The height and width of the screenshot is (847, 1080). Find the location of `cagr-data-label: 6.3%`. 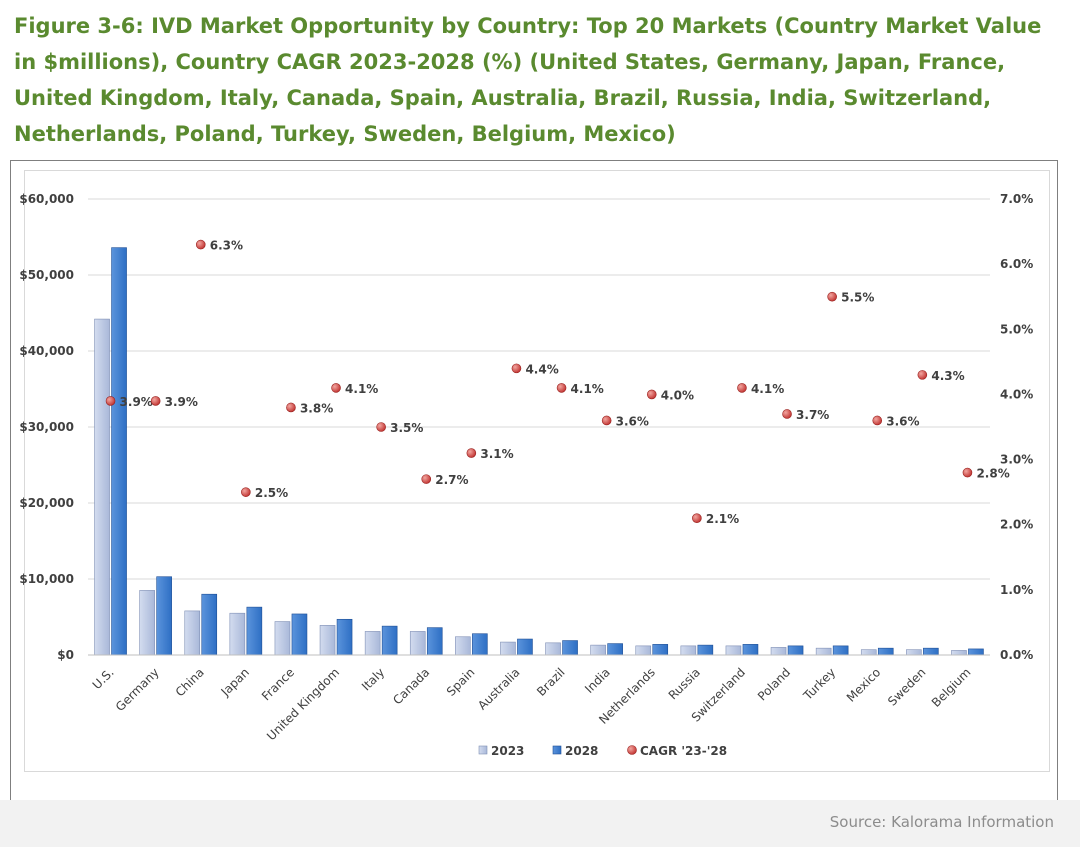

cagr-data-label: 6.3% is located at coordinates (226, 246).